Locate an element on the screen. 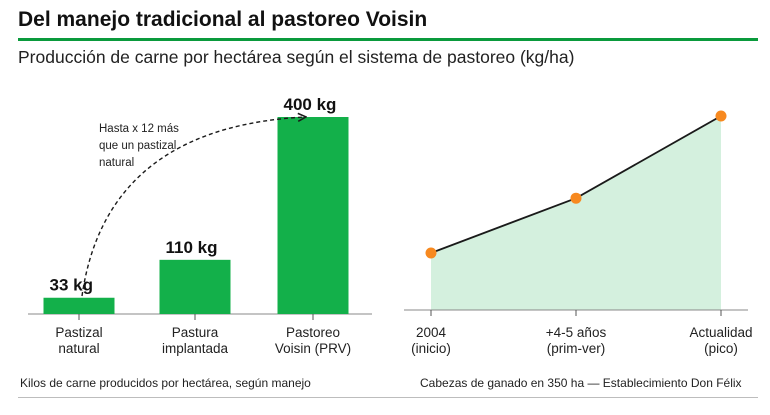  area-x-label-1-2: (inicio) is located at coordinates (431, 348).